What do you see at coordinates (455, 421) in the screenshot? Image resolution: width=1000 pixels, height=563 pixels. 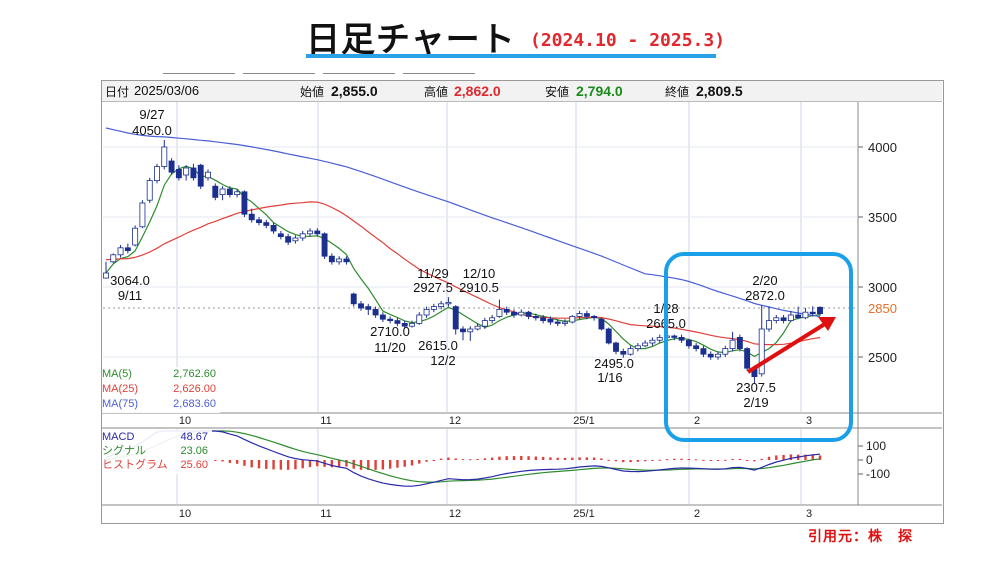 I see `x-tick-label: 12` at bounding box center [455, 421].